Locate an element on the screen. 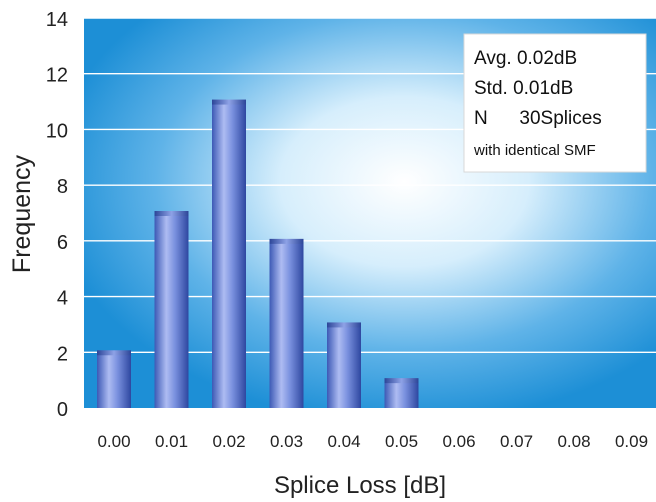 Image resolution: width=656 pixels, height=502 pixels. x-tick-label: 0.00 is located at coordinates (113, 441).